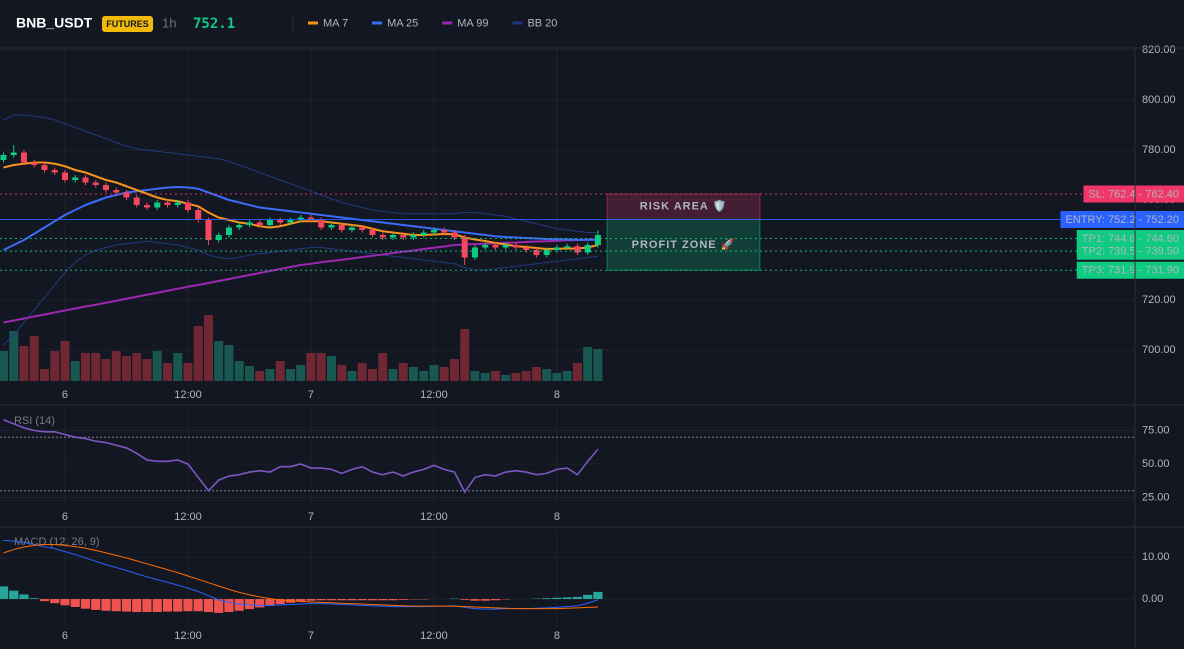 This screenshot has width=1184, height=649. What do you see at coordinates (335, 23) in the screenshot?
I see `legend-label: MA 7` at bounding box center [335, 23].